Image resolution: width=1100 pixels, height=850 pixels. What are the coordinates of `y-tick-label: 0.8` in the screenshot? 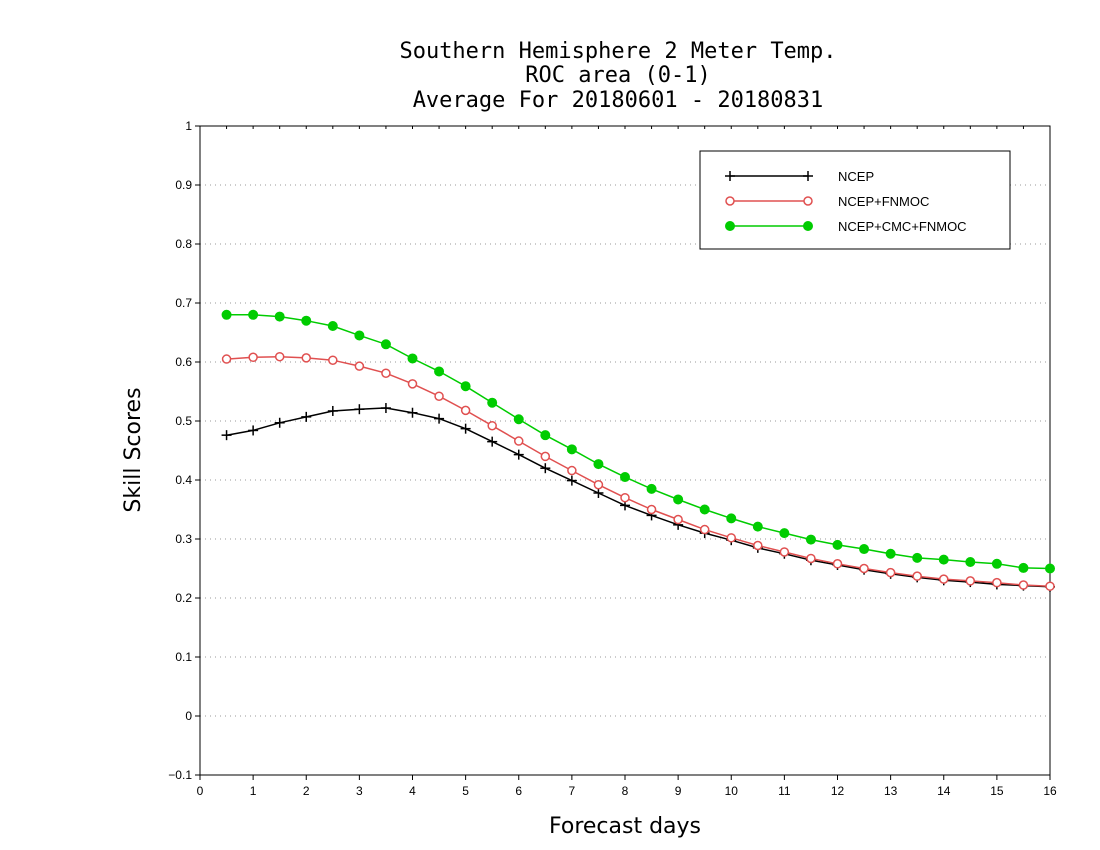 It's located at (183, 244).